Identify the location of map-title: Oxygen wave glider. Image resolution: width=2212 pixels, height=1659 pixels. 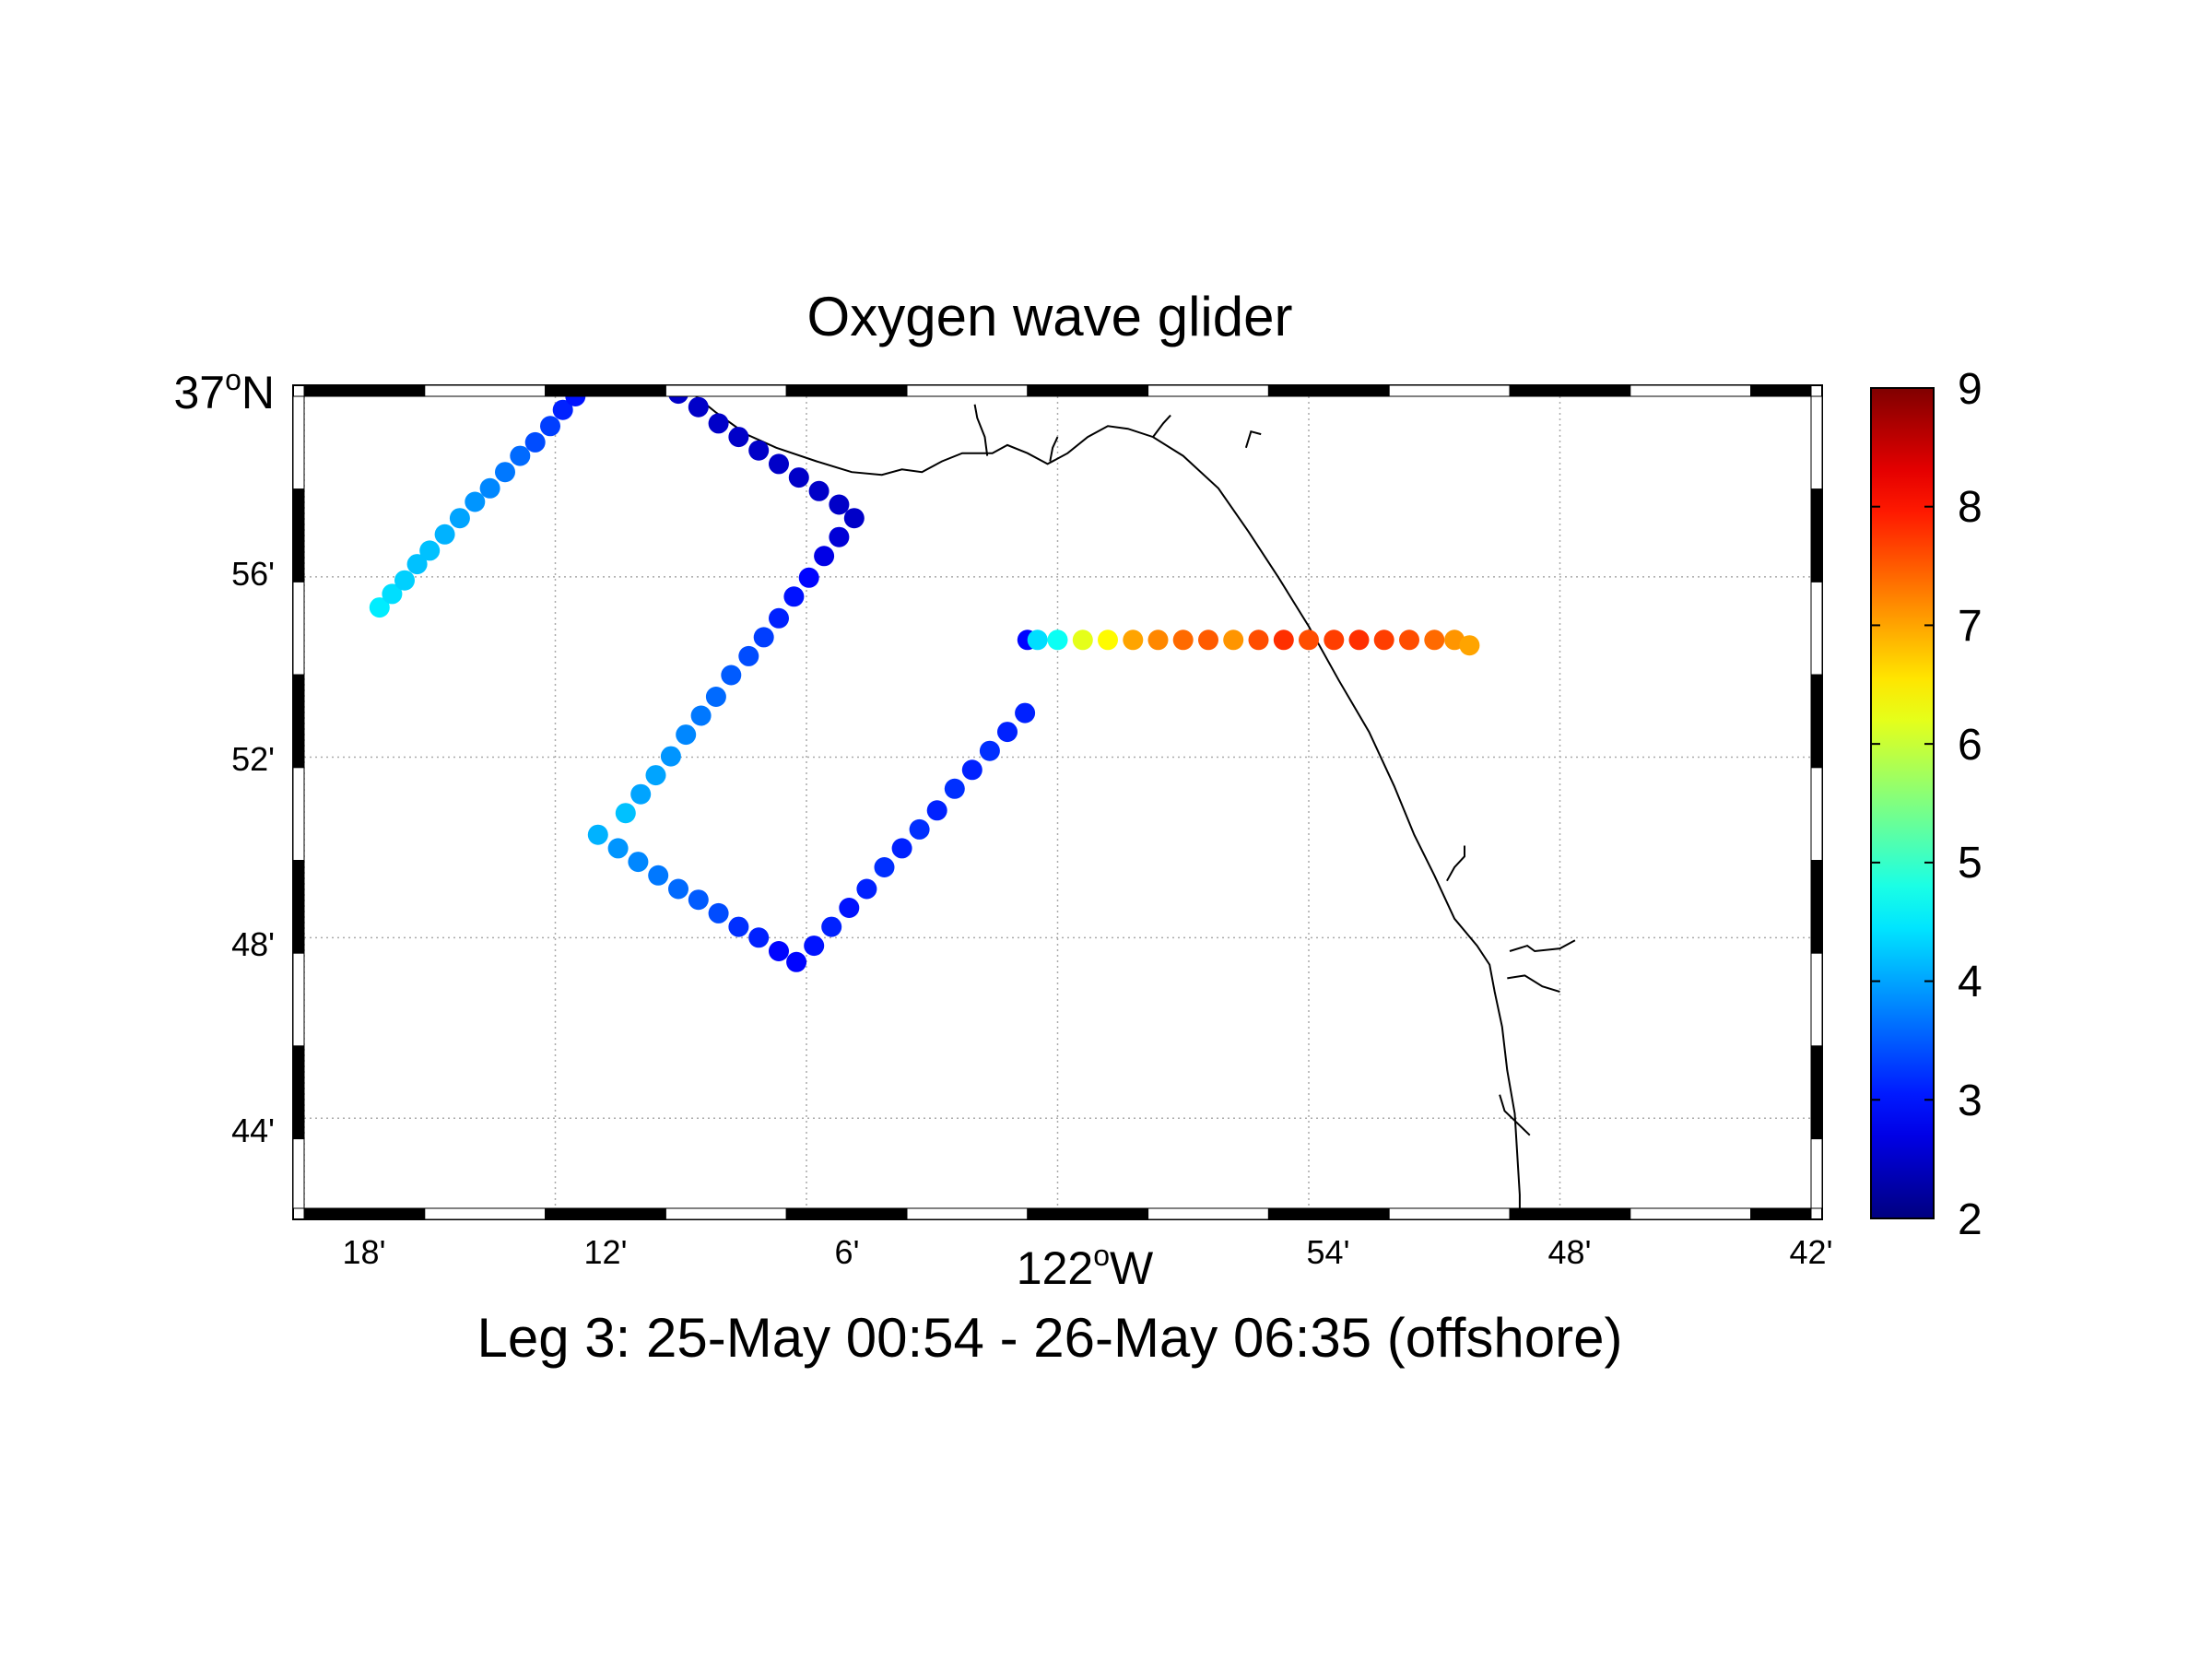
(1050, 316).